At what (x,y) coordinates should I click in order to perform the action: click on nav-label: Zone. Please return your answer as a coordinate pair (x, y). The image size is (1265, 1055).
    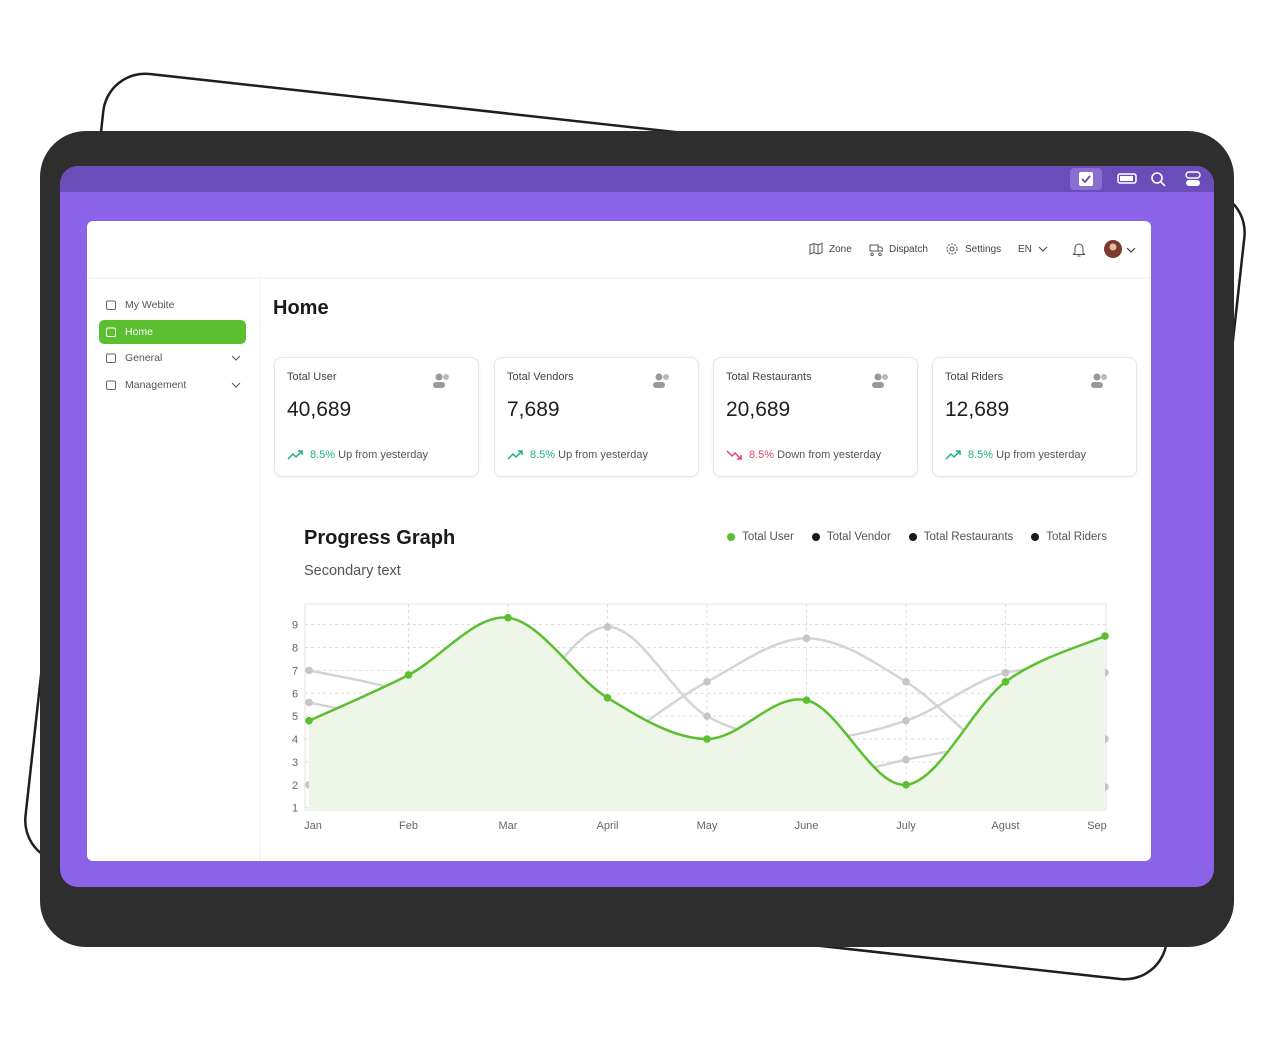
    Looking at the image, I should click on (840, 249).